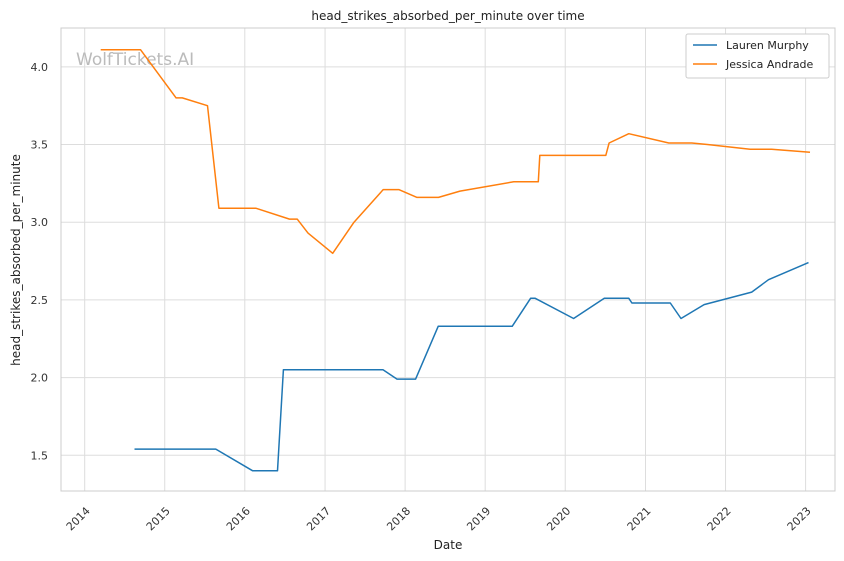 The height and width of the screenshot is (561, 844). Describe the element at coordinates (639, 518) in the screenshot. I see `x-tick-label: 2021` at that location.